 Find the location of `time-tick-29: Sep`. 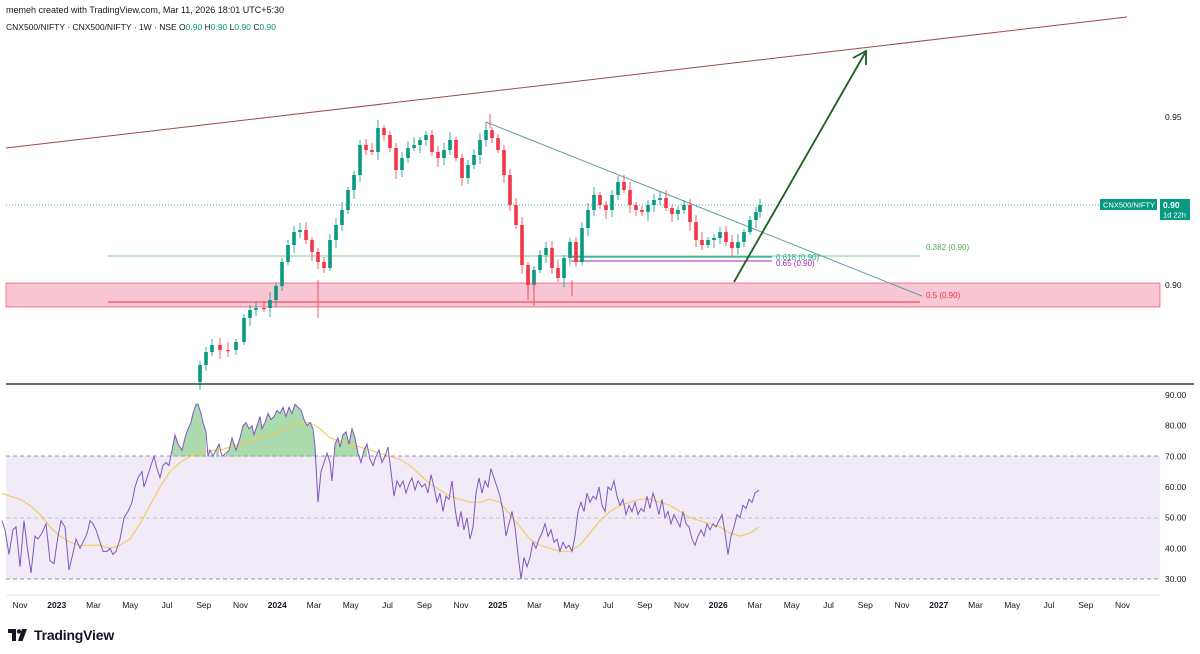

time-tick-29: Sep is located at coordinates (1085, 605).